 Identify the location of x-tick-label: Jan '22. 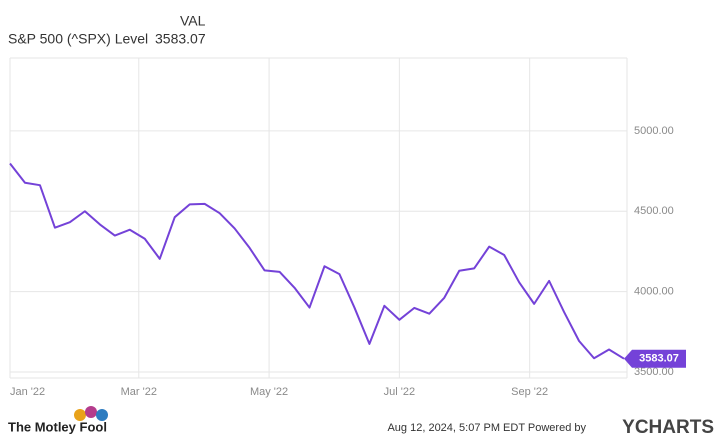
(27, 392).